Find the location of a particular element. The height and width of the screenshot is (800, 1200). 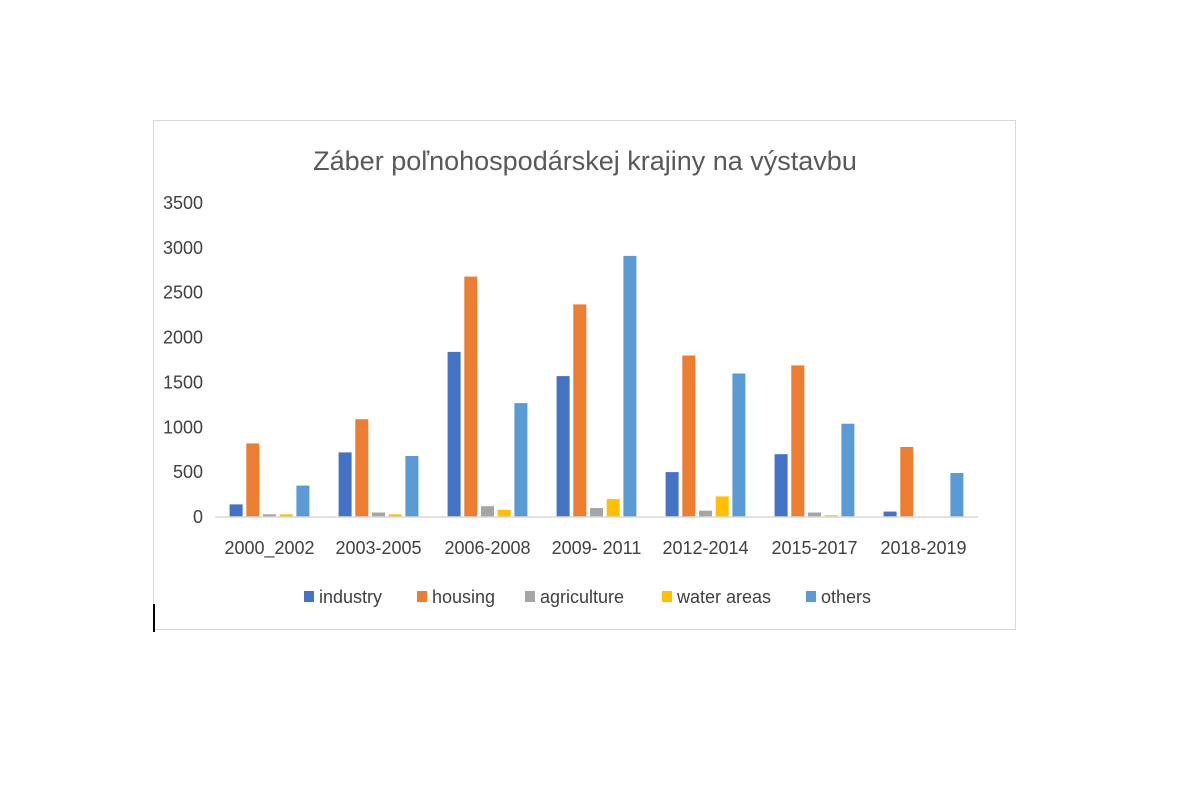

y-tick-label: 1500 is located at coordinates (183, 382).